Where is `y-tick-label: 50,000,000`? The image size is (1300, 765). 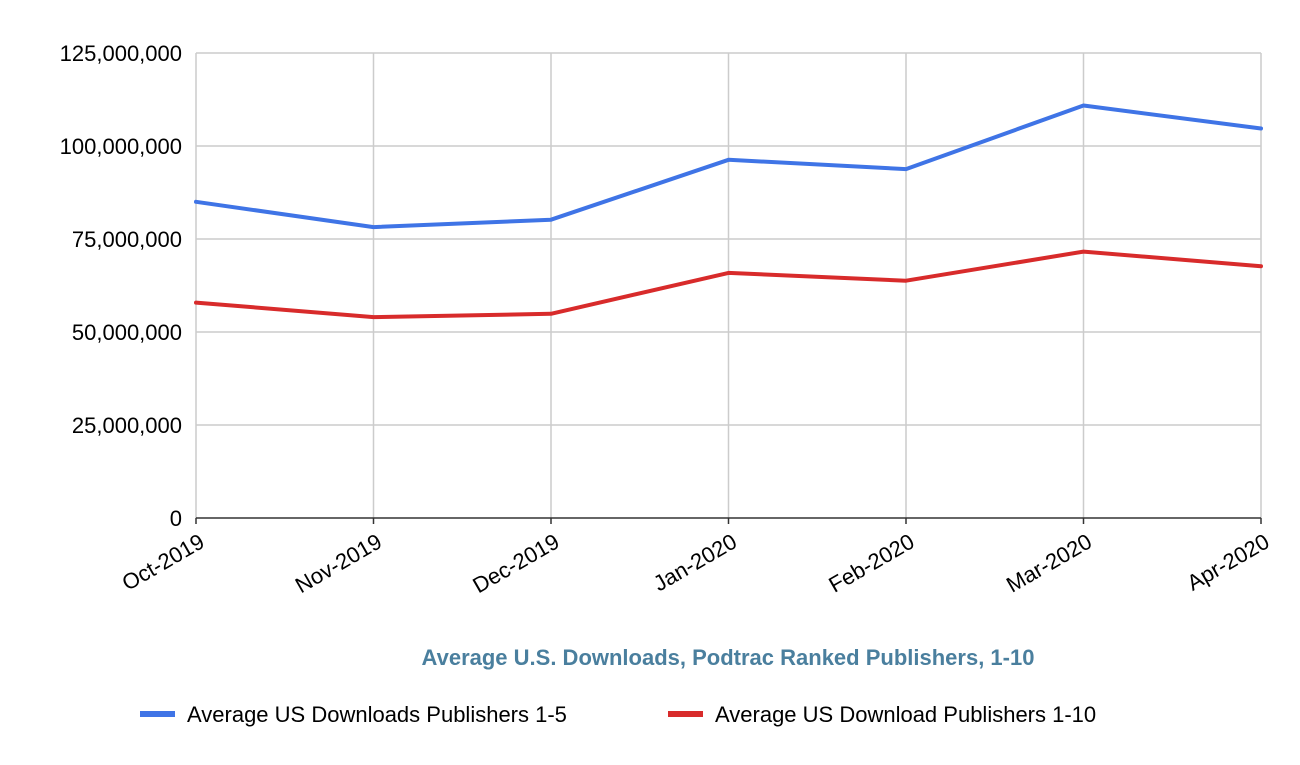
y-tick-label: 50,000,000 is located at coordinates (127, 332).